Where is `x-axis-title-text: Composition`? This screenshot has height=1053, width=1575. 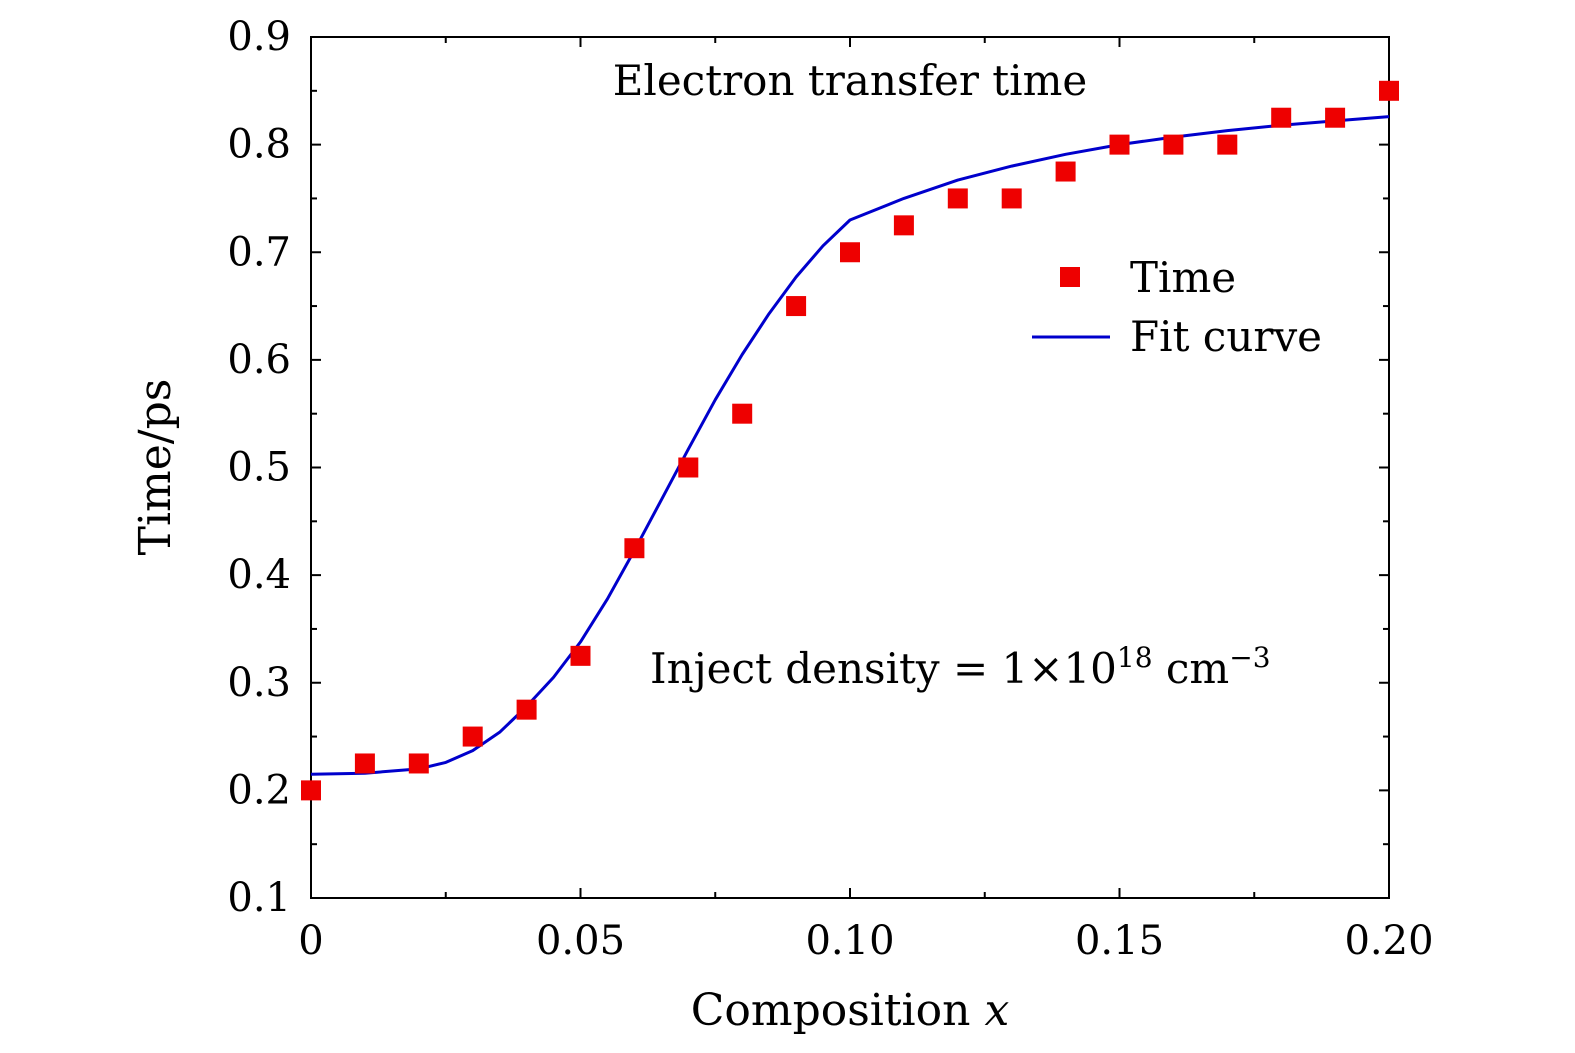
x-axis-title-text: Composition is located at coordinates (831, 1010).